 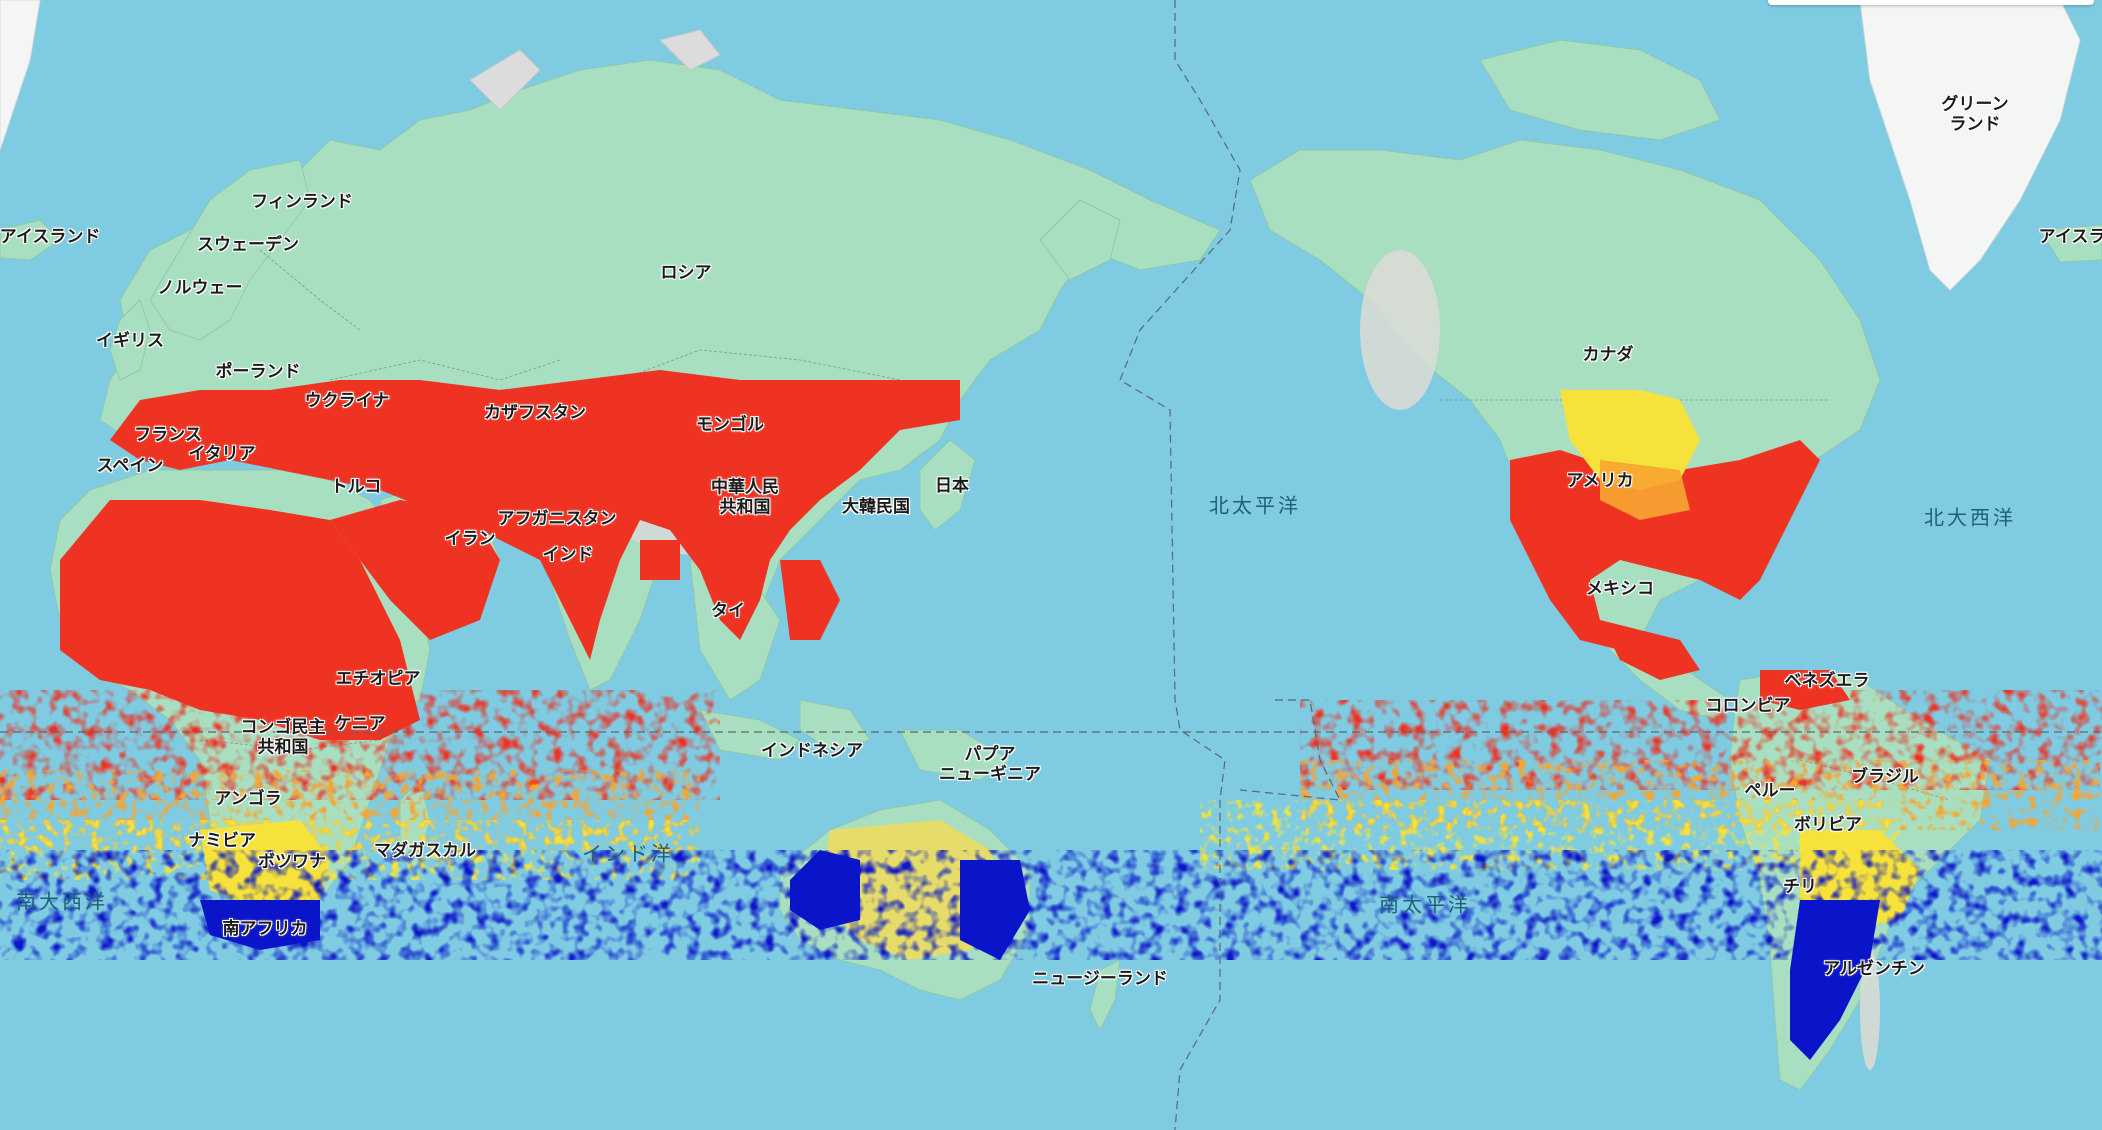 I want to click on landmass-papua, so click(x=955, y=755).